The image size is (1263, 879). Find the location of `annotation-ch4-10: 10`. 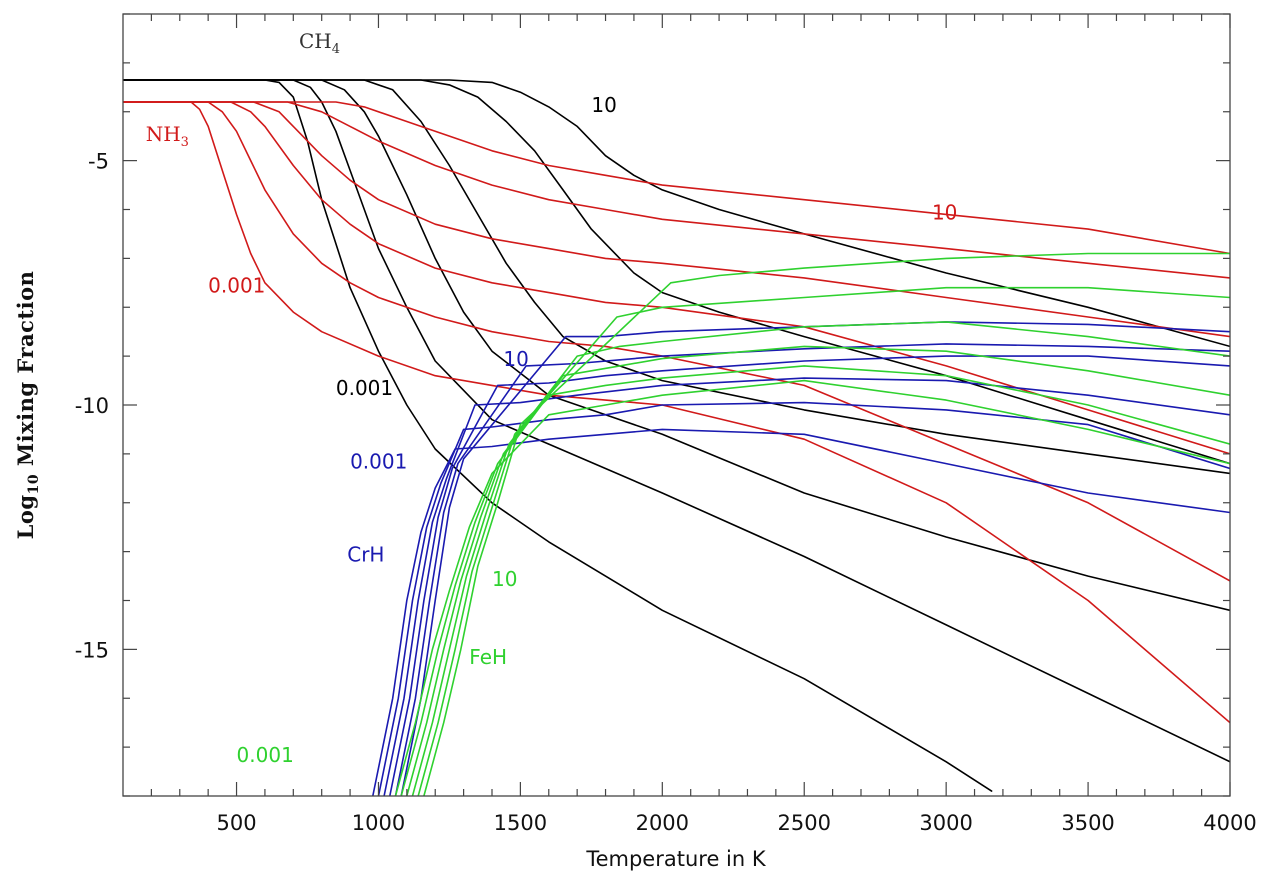

annotation-ch4-10: 10 is located at coordinates (603, 105).